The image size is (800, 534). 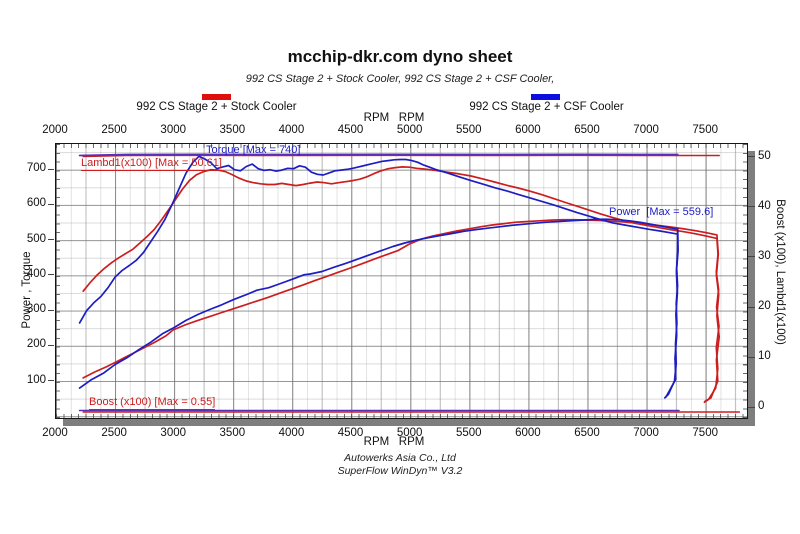 I want to click on x-tick-label-bottom: 4000, so click(x=291, y=433).